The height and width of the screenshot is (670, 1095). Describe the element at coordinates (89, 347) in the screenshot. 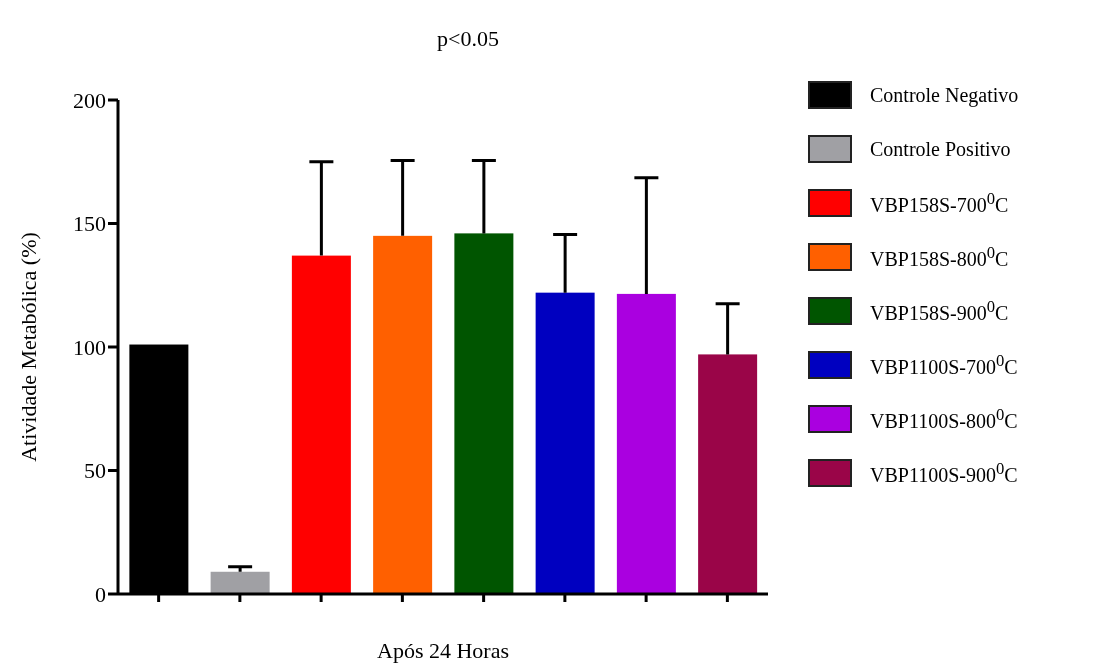

I see `y-tick-label: 100` at that location.